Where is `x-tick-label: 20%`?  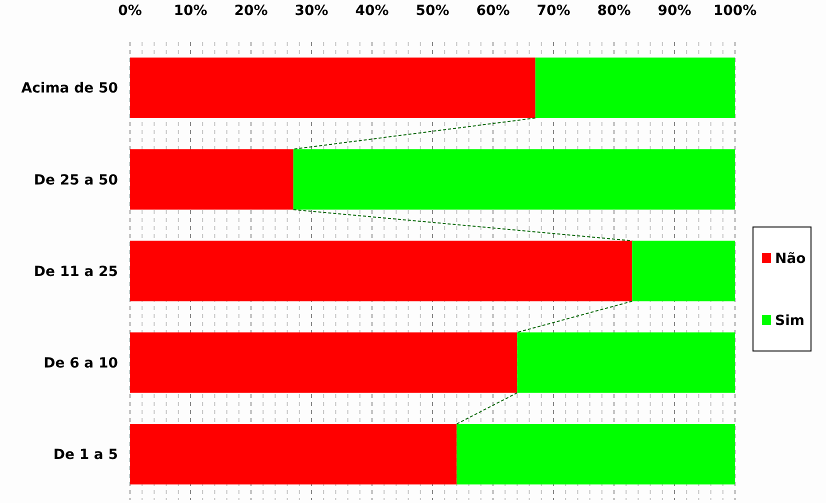 x-tick-label: 20% is located at coordinates (251, 11).